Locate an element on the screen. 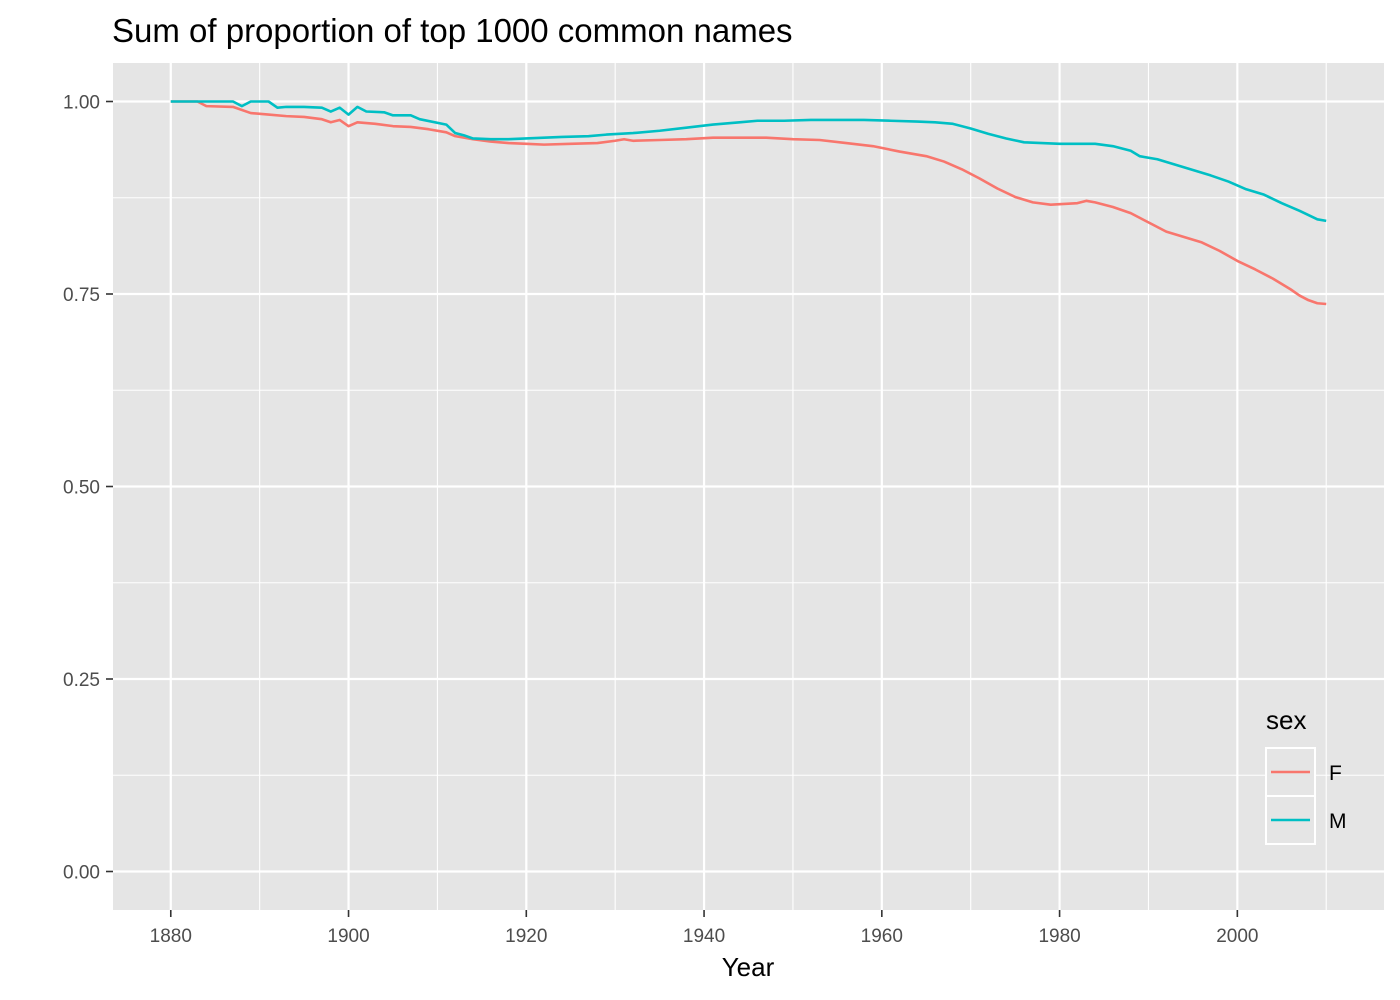 Image resolution: width=1400 pixels, height=1000 pixels. x-tick-label: 1900 is located at coordinates (348, 936).